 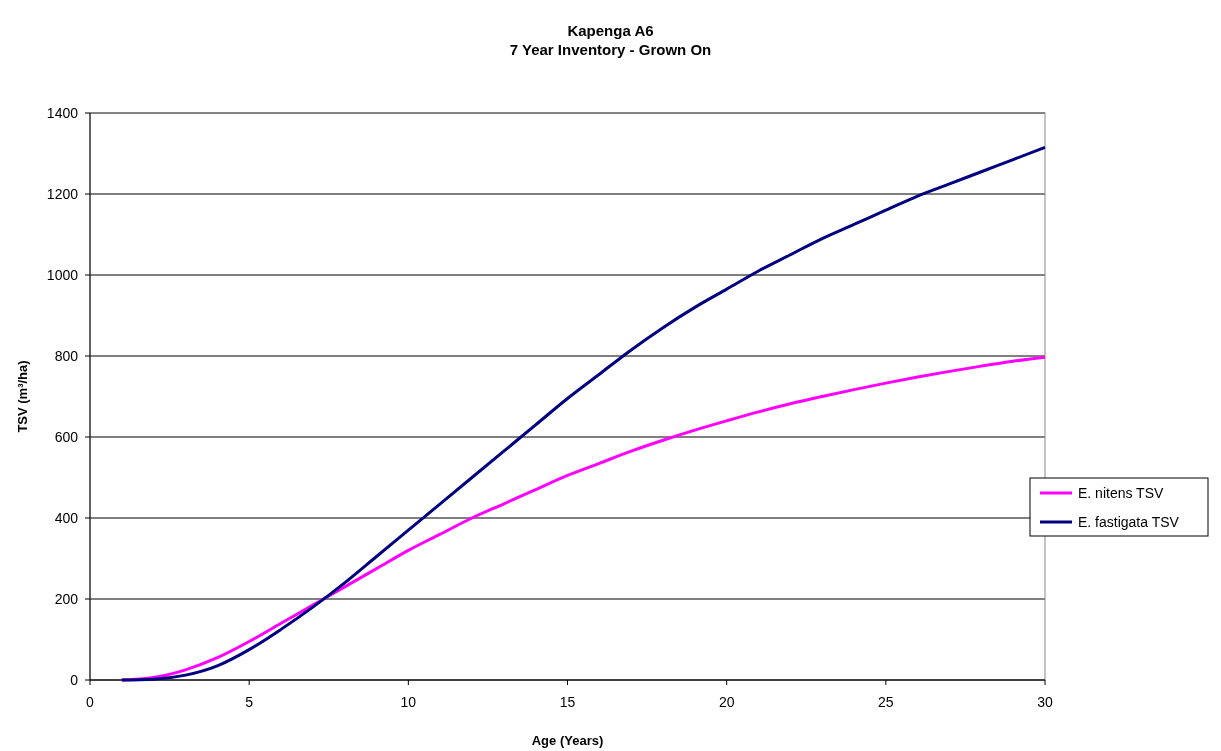 I want to click on y-tick-label: 1400, so click(x=62, y=113).